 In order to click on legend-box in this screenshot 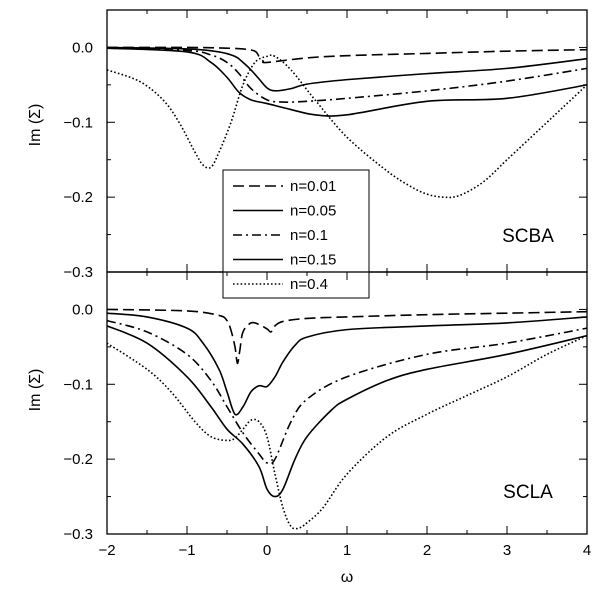, I will do `click(296, 234)`.